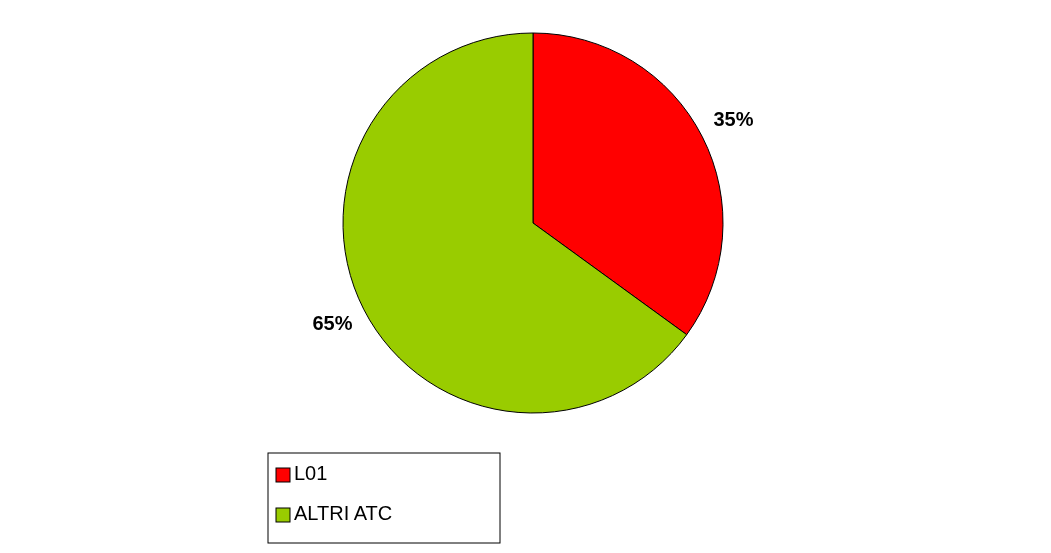  I want to click on legend-label: L01, so click(311, 473).